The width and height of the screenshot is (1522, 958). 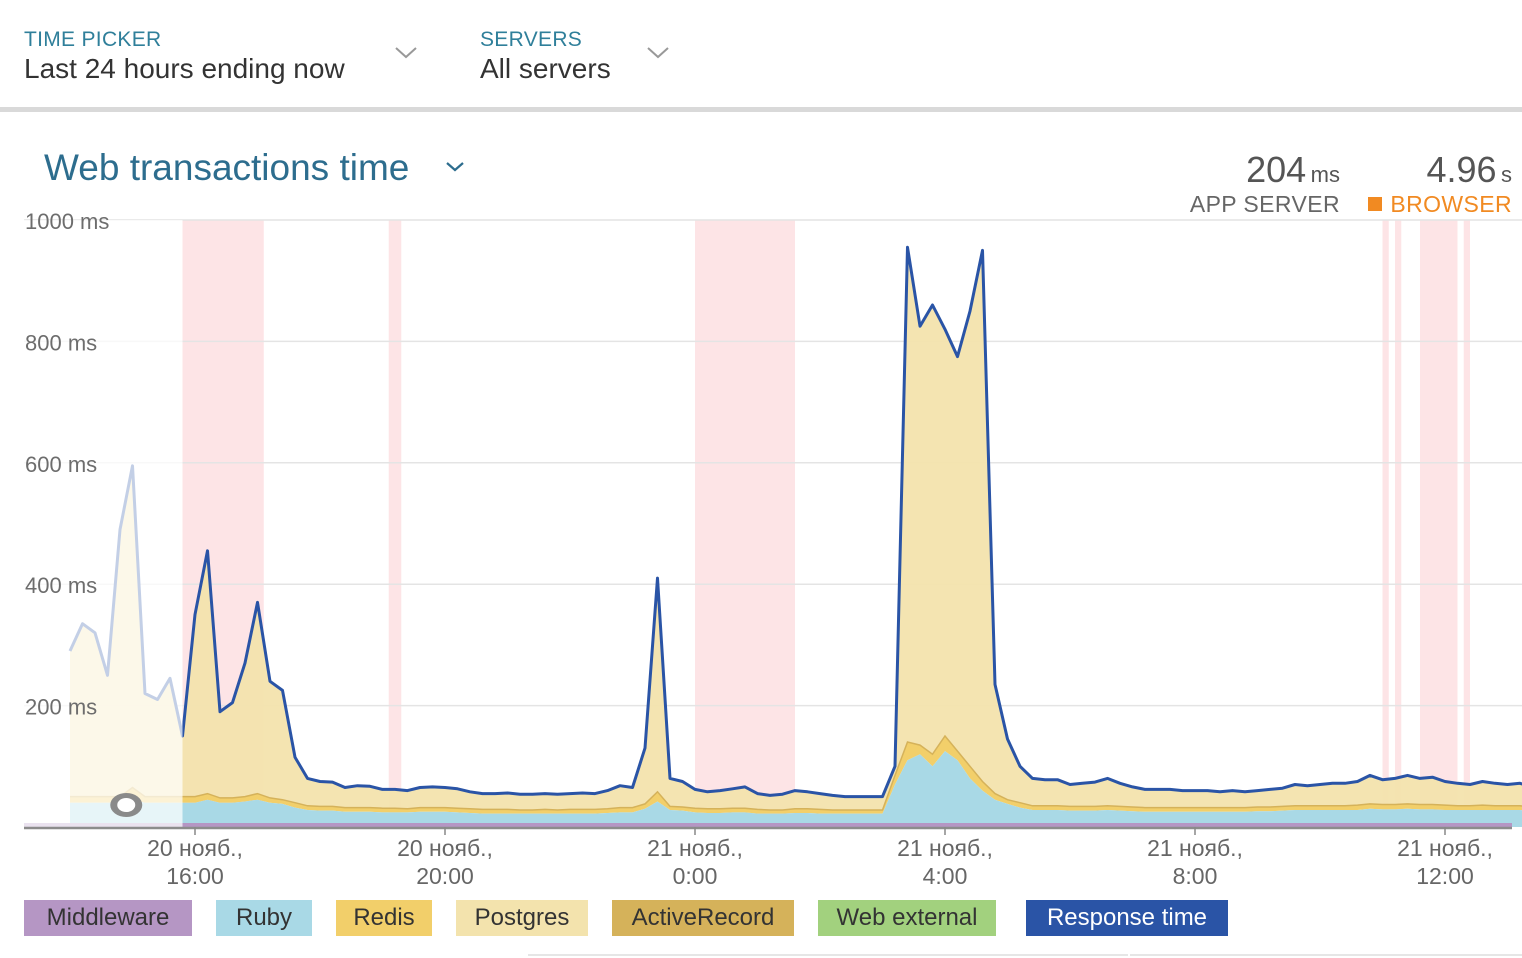 What do you see at coordinates (227, 167) in the screenshot?
I see `chart-title: Web transactions time` at bounding box center [227, 167].